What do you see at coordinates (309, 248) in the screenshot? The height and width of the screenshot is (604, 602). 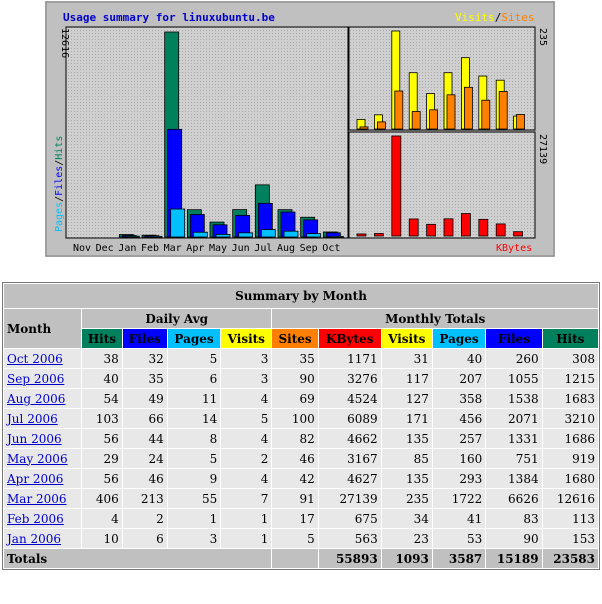 I see `month-tick-sep: Sep` at bounding box center [309, 248].